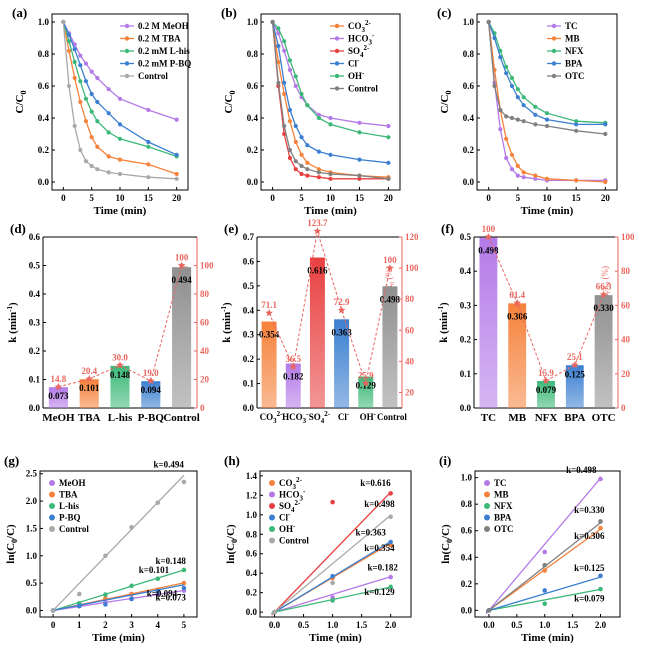 The height and width of the screenshot is (664, 661). What do you see at coordinates (382, 568) in the screenshot?
I see `k-annotation: k=0.182` at bounding box center [382, 568].